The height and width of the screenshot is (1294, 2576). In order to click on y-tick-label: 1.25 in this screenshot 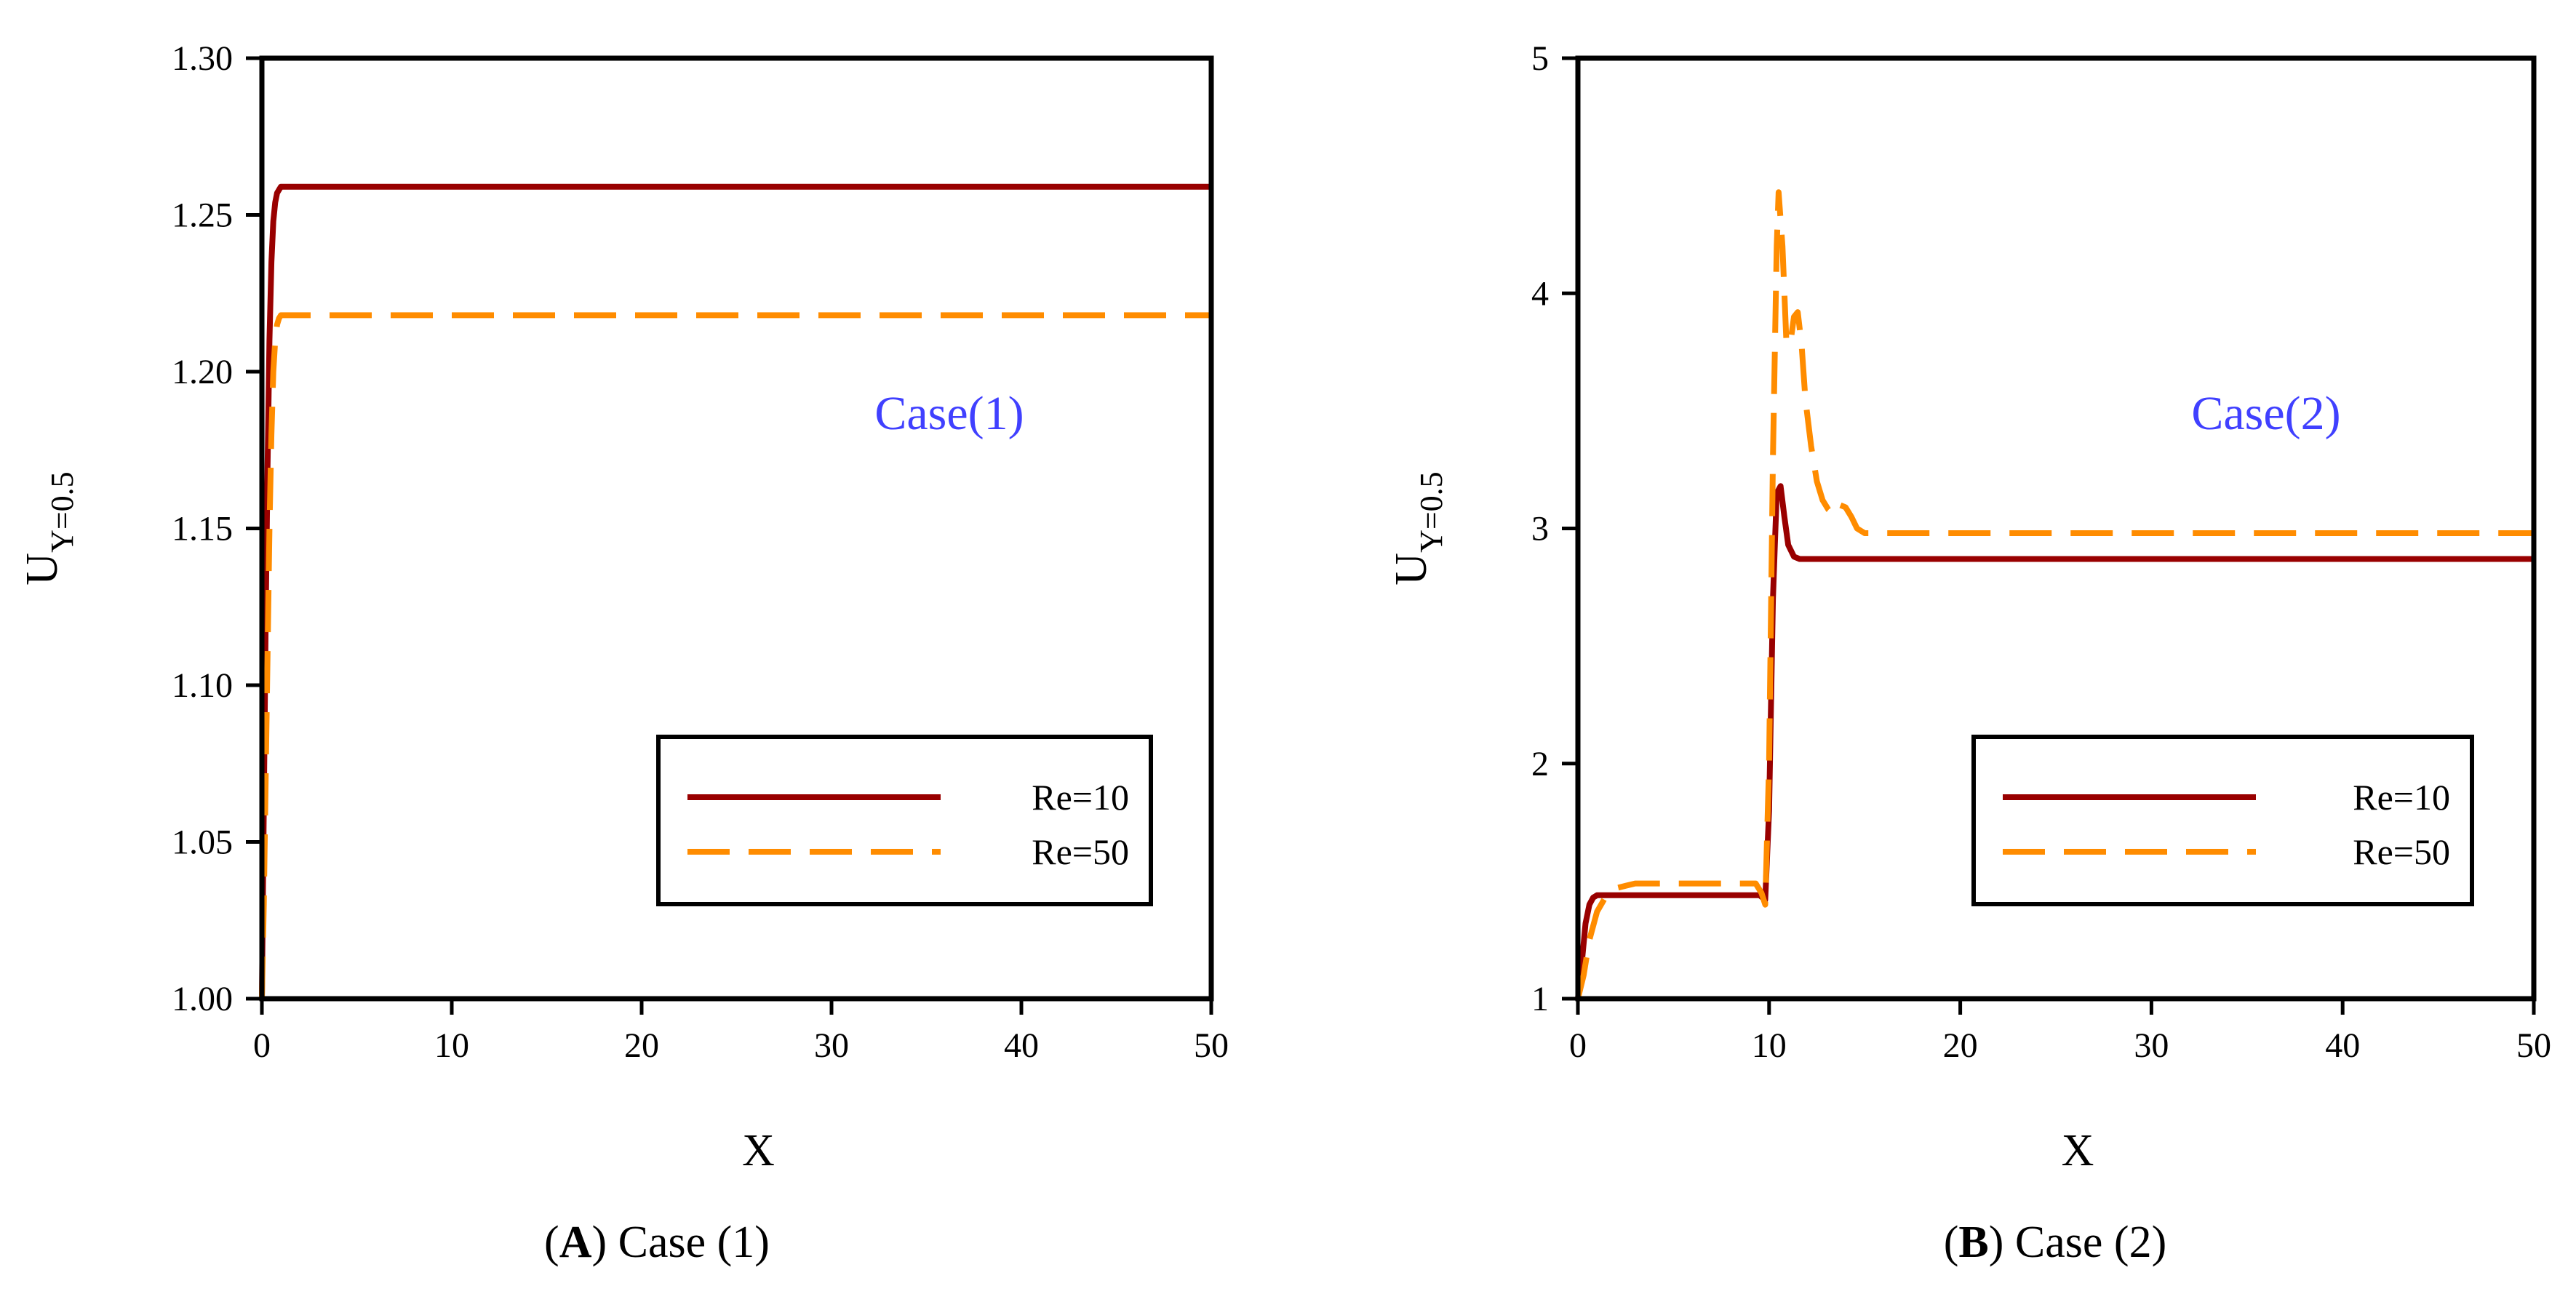, I will do `click(202, 216)`.